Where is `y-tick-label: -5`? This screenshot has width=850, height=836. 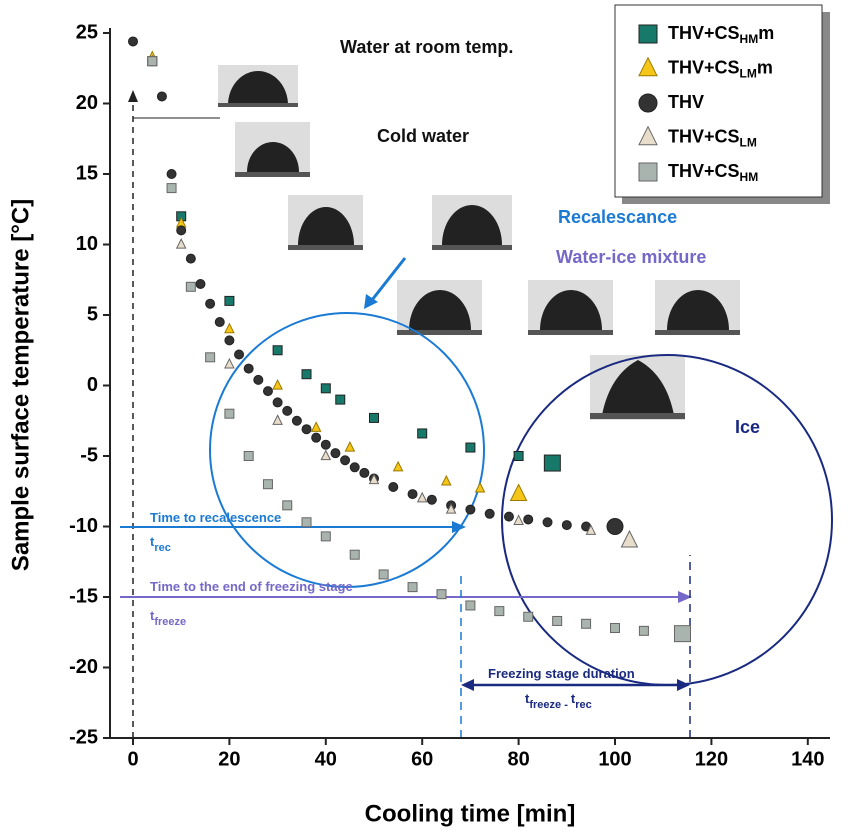 y-tick-label: -5 is located at coordinates (89, 455).